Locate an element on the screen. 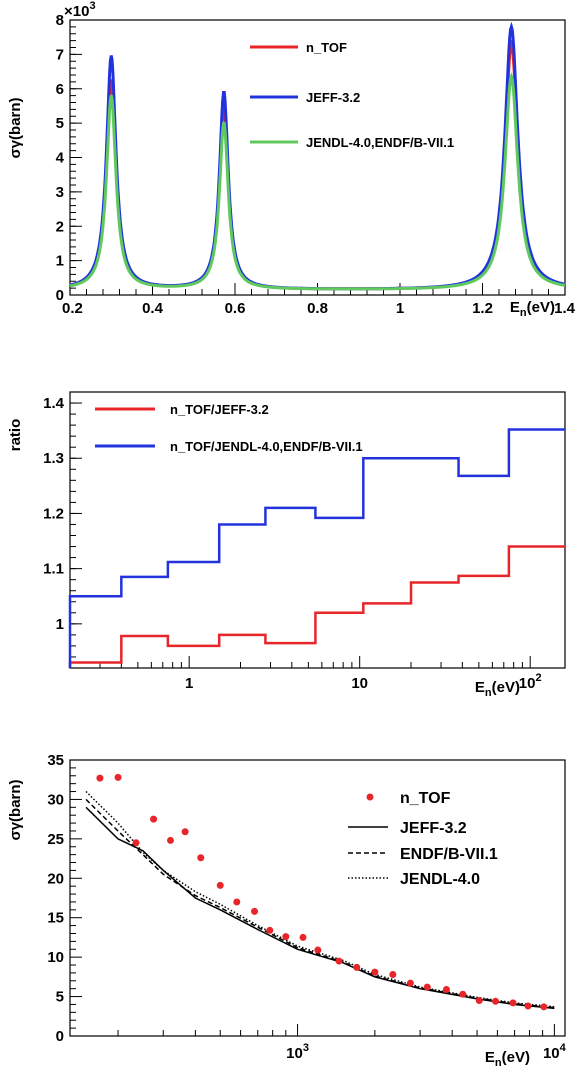 The width and height of the screenshot is (578, 1072). y-tick-label: 15 is located at coordinates (55, 918).